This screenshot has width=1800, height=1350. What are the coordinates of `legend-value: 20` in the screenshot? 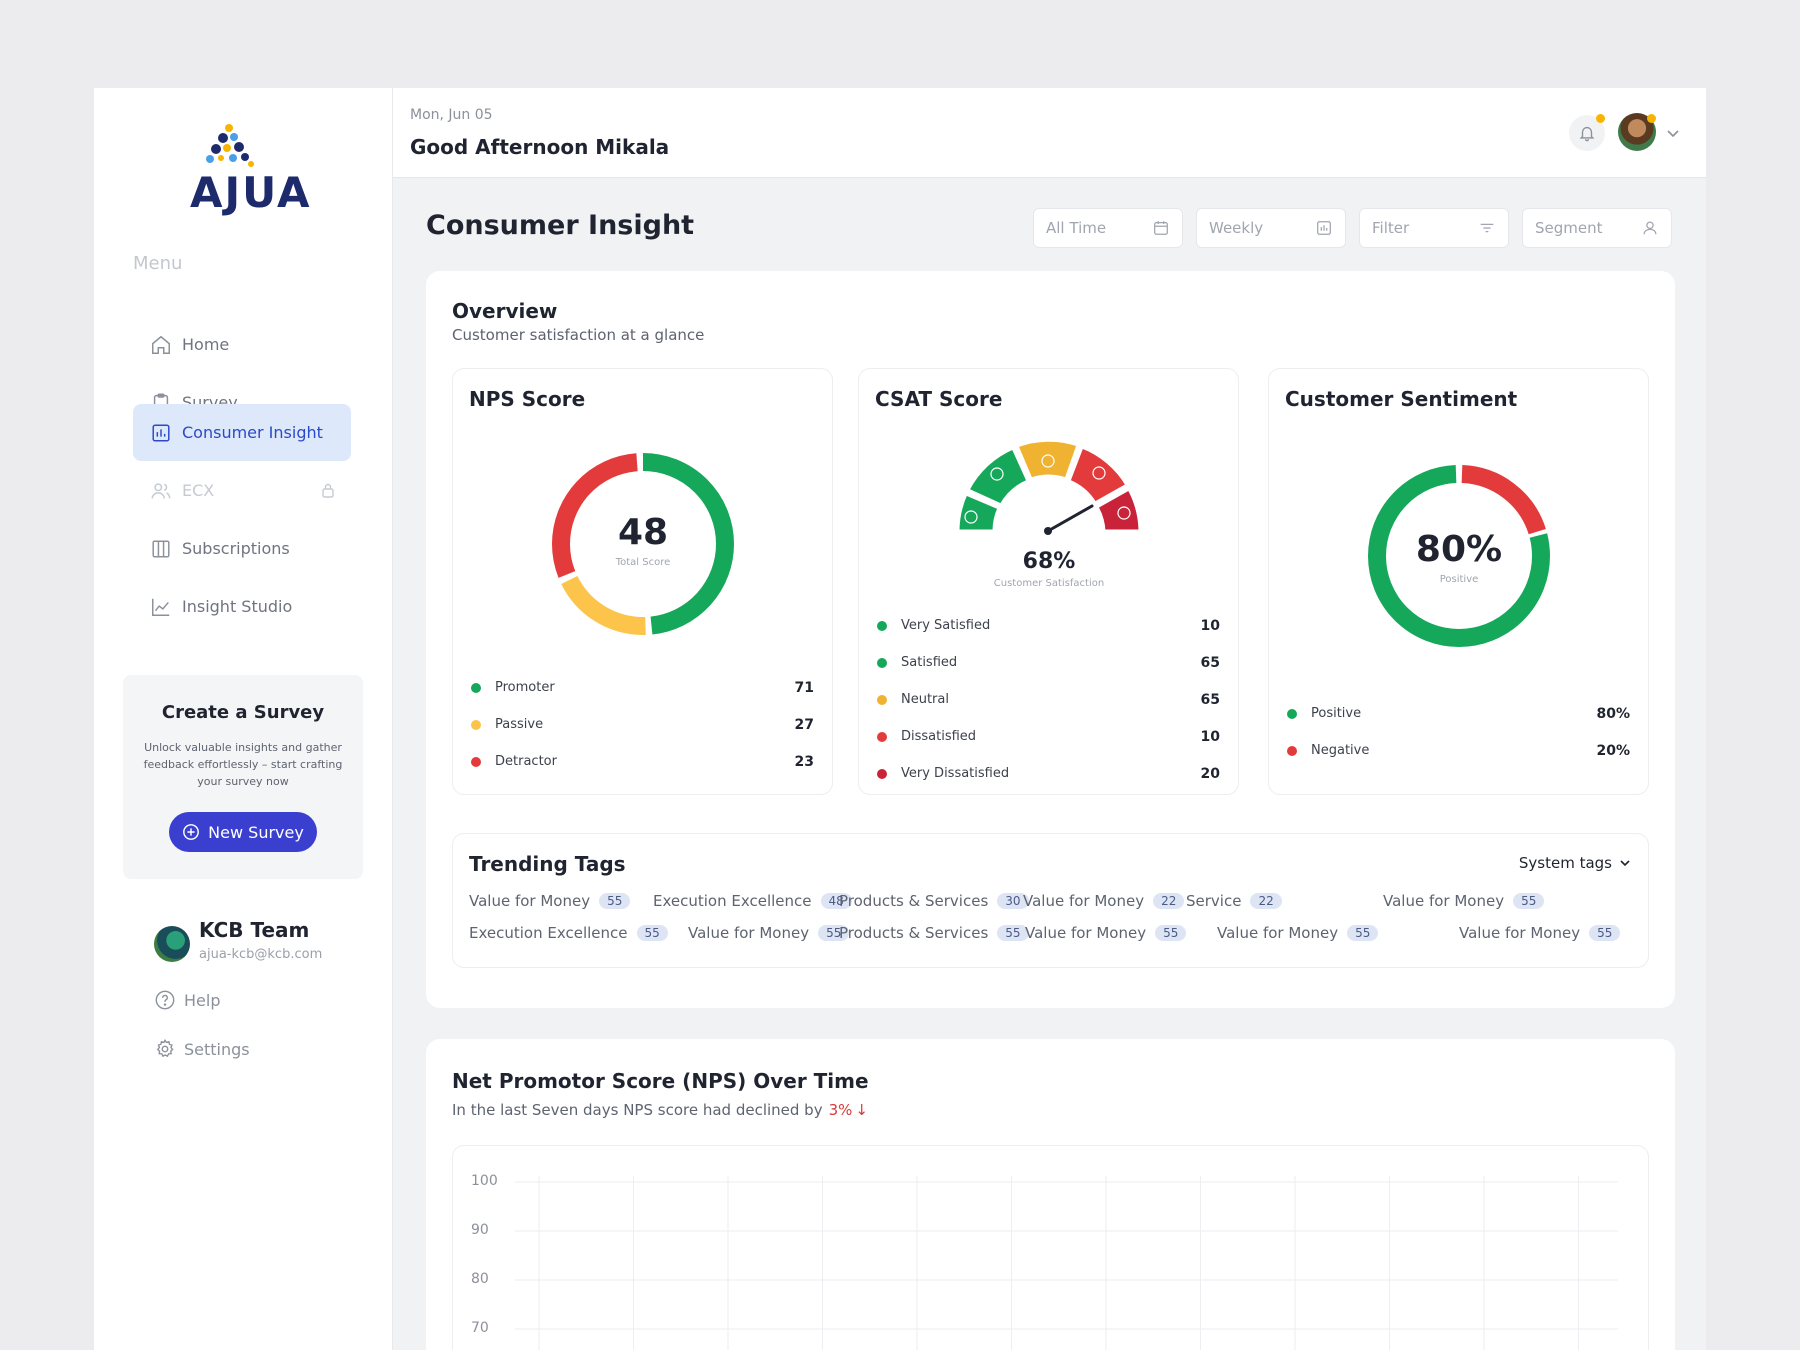 It's located at (1210, 773).